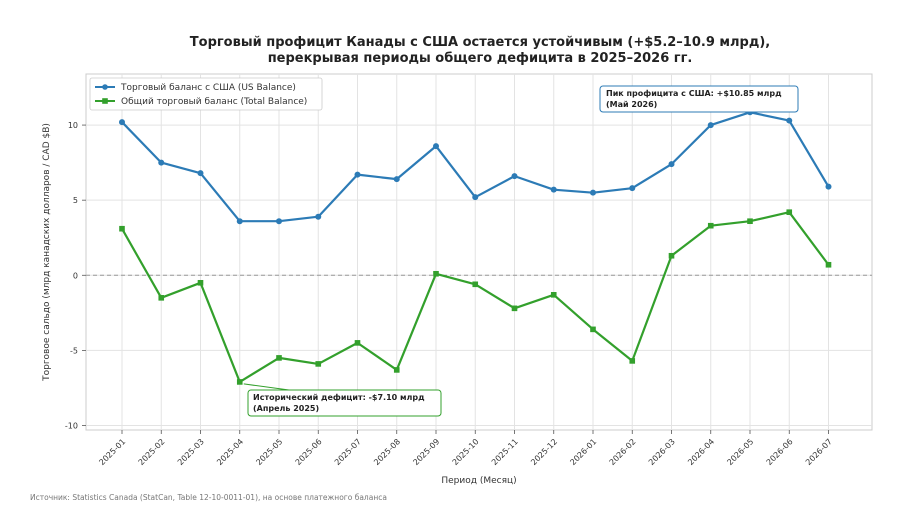 The width and height of the screenshot is (900, 529). I want to click on x-tick-label: 2025-11, so click(505, 452).